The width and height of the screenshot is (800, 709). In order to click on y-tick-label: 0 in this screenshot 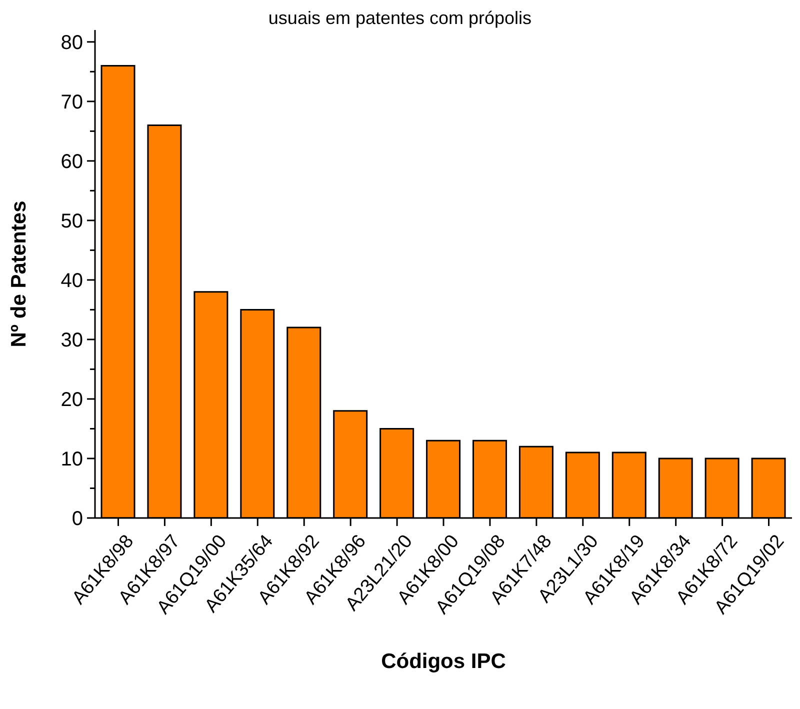, I will do `click(77, 519)`.